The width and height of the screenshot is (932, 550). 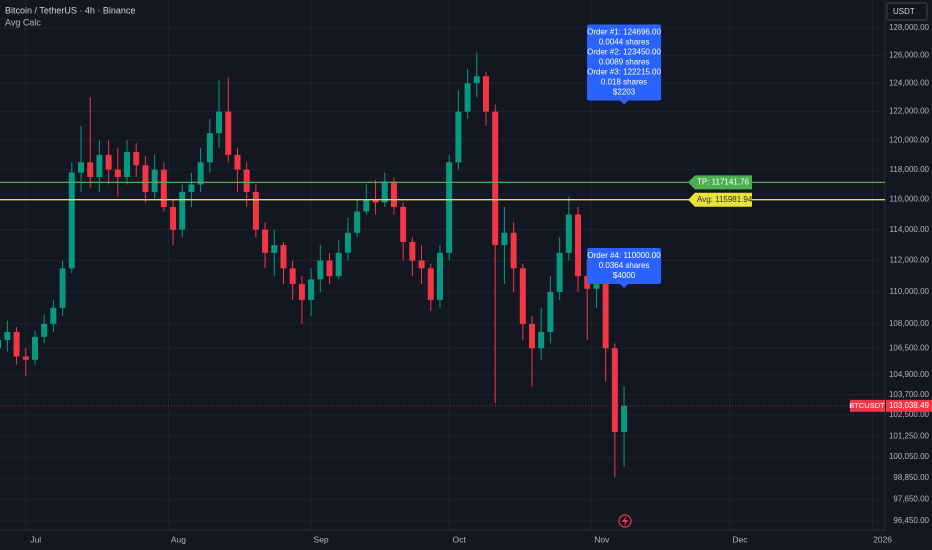 What do you see at coordinates (911, 520) in the screenshot?
I see `y-tick-label: 96,450.00` at bounding box center [911, 520].